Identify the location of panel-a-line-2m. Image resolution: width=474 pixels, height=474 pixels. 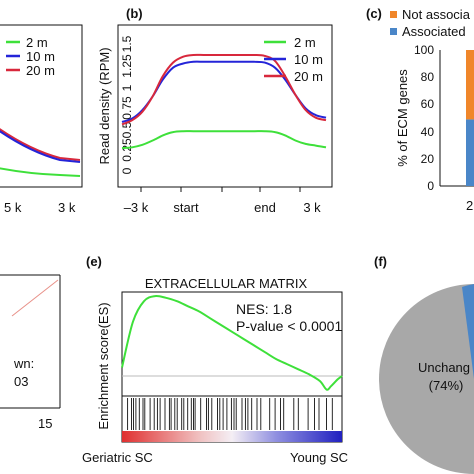
(40, 172).